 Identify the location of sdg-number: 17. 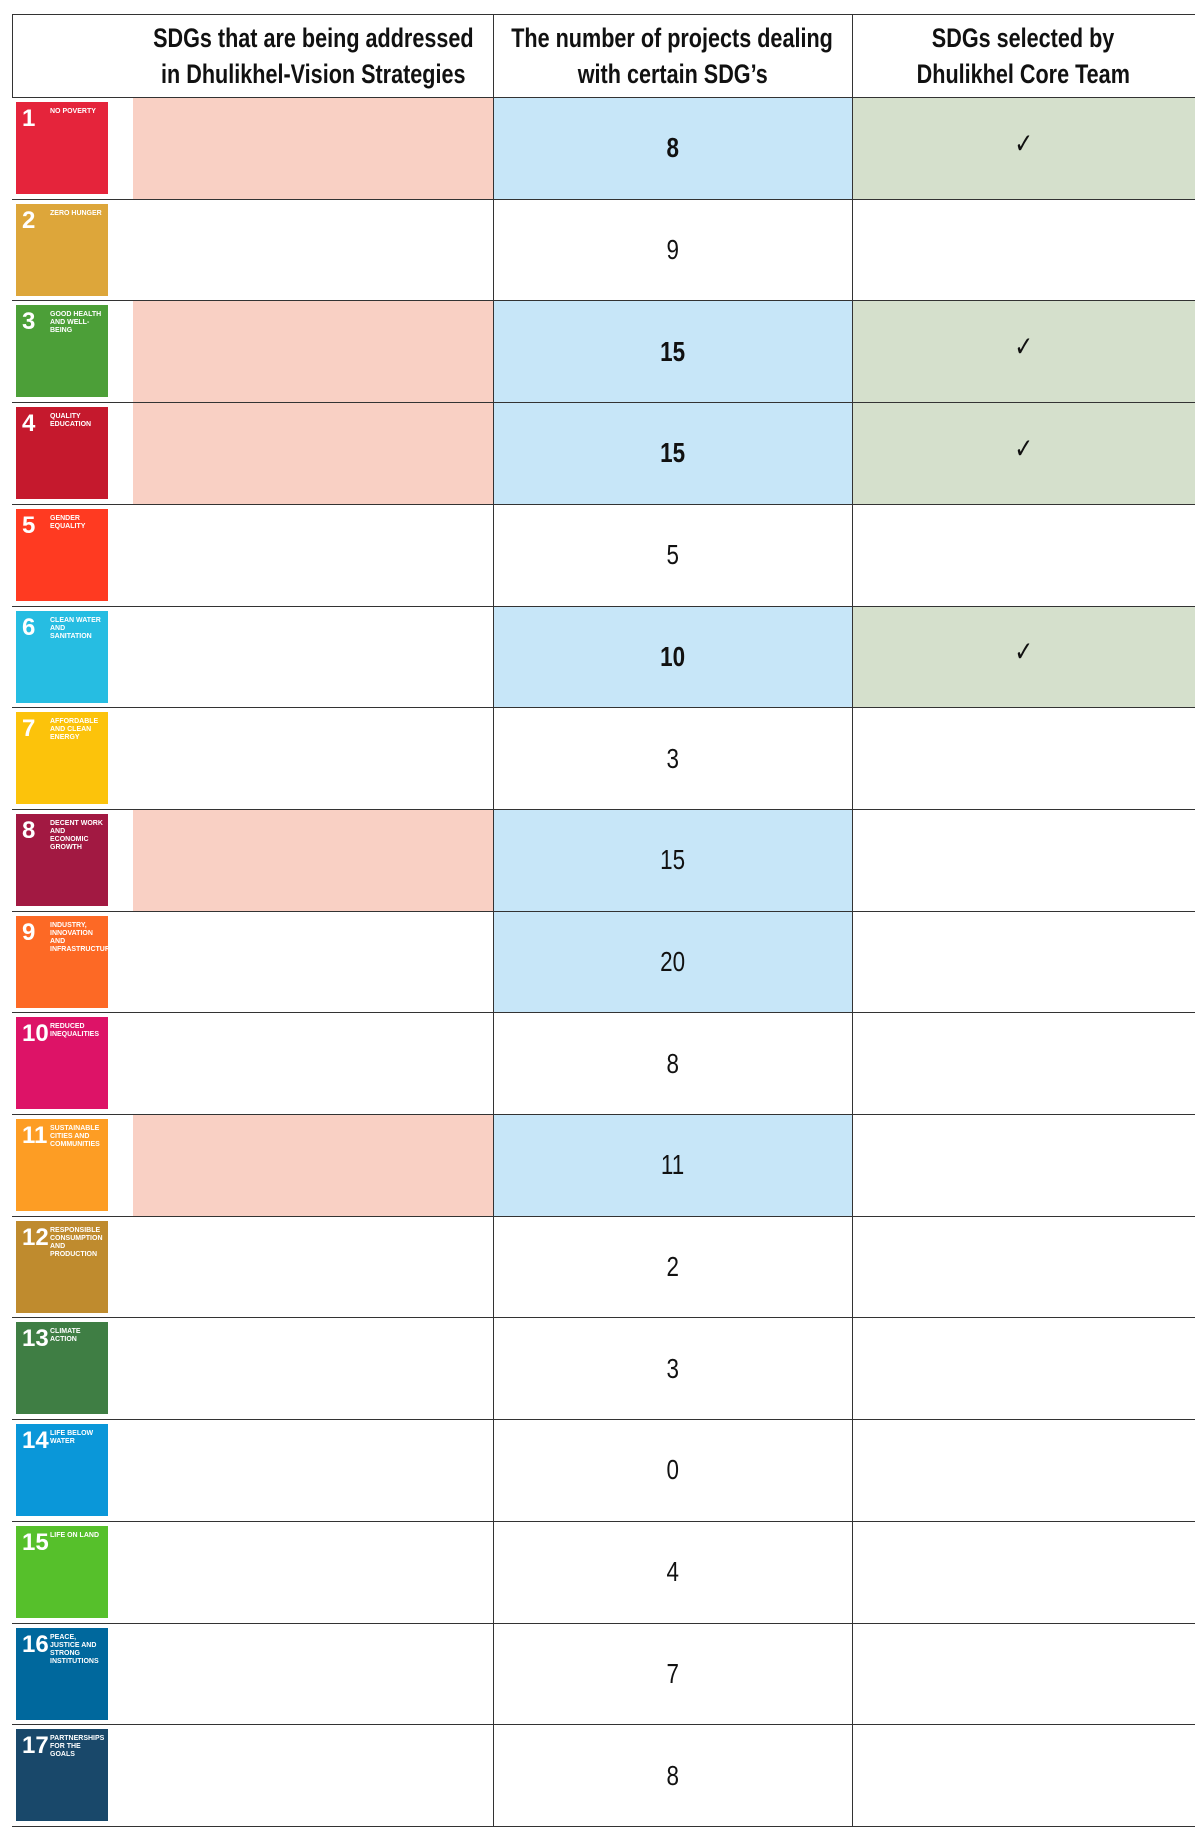
(35, 1746).